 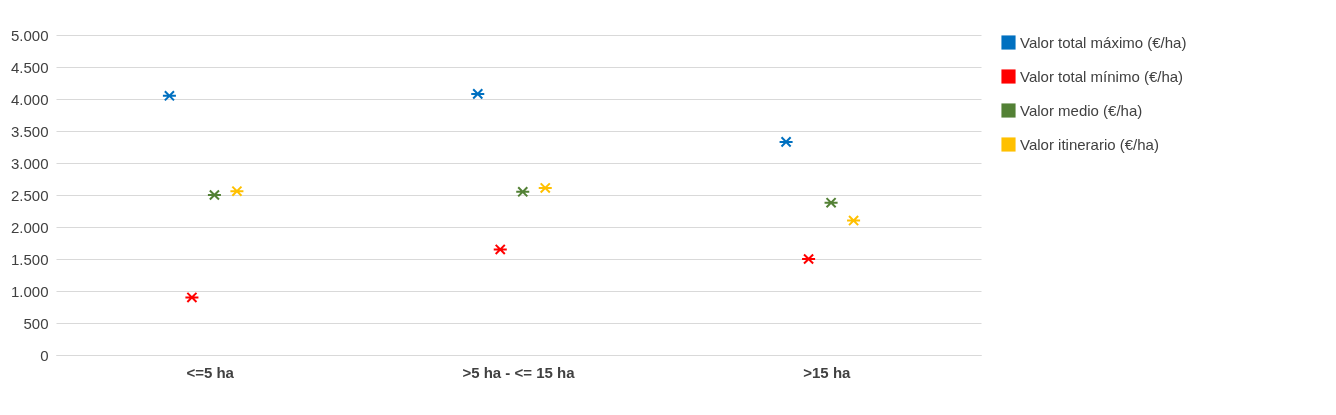 What do you see at coordinates (1081, 110) in the screenshot?
I see `legend-label: Valor medio (€/ha)` at bounding box center [1081, 110].